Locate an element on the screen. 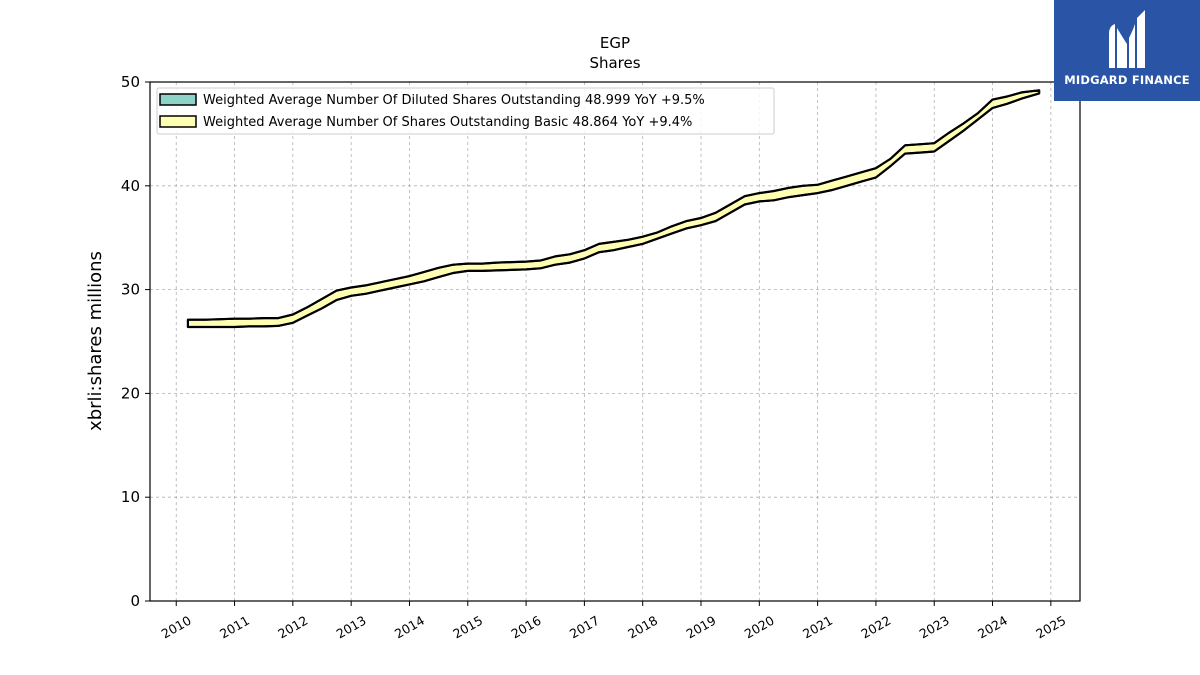 This screenshot has height=675, width=1200. x-tick-label-7: 2017 is located at coordinates (584, 627).